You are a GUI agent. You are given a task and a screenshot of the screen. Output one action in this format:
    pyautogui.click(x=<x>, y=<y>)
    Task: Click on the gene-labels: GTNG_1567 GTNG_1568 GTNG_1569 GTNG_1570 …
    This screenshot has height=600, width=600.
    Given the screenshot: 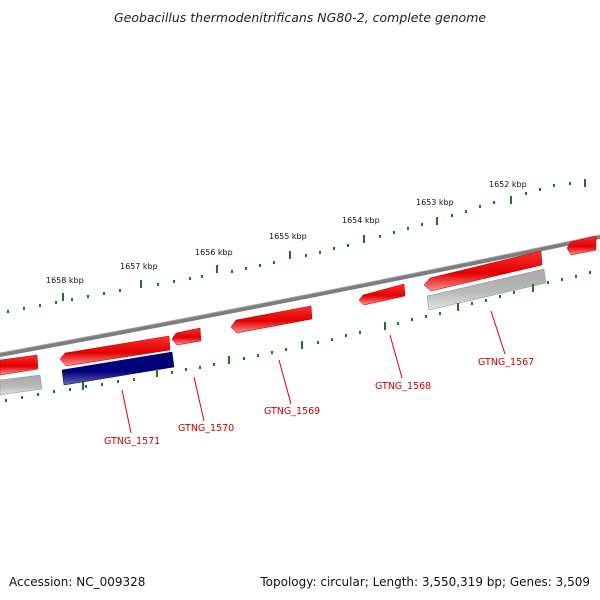 What is the action you would take?
    pyautogui.click(x=319, y=402)
    